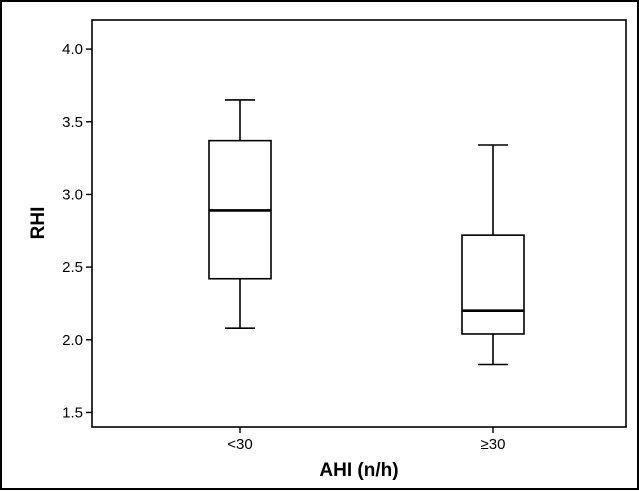 The width and height of the screenshot is (639, 492). What do you see at coordinates (77, 231) in the screenshot?
I see `y-axis: 1.5 2.0 2.5 3.0 3.5 4.0` at bounding box center [77, 231].